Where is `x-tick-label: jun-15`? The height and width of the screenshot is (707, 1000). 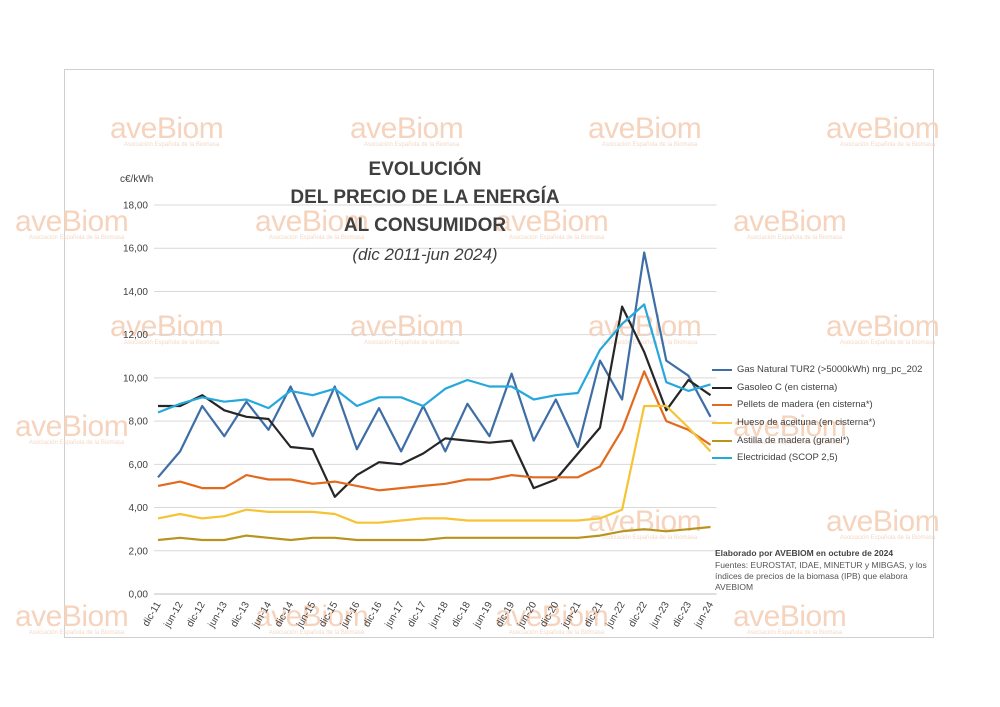 x-tick-label: jun-15 is located at coordinates (306, 615).